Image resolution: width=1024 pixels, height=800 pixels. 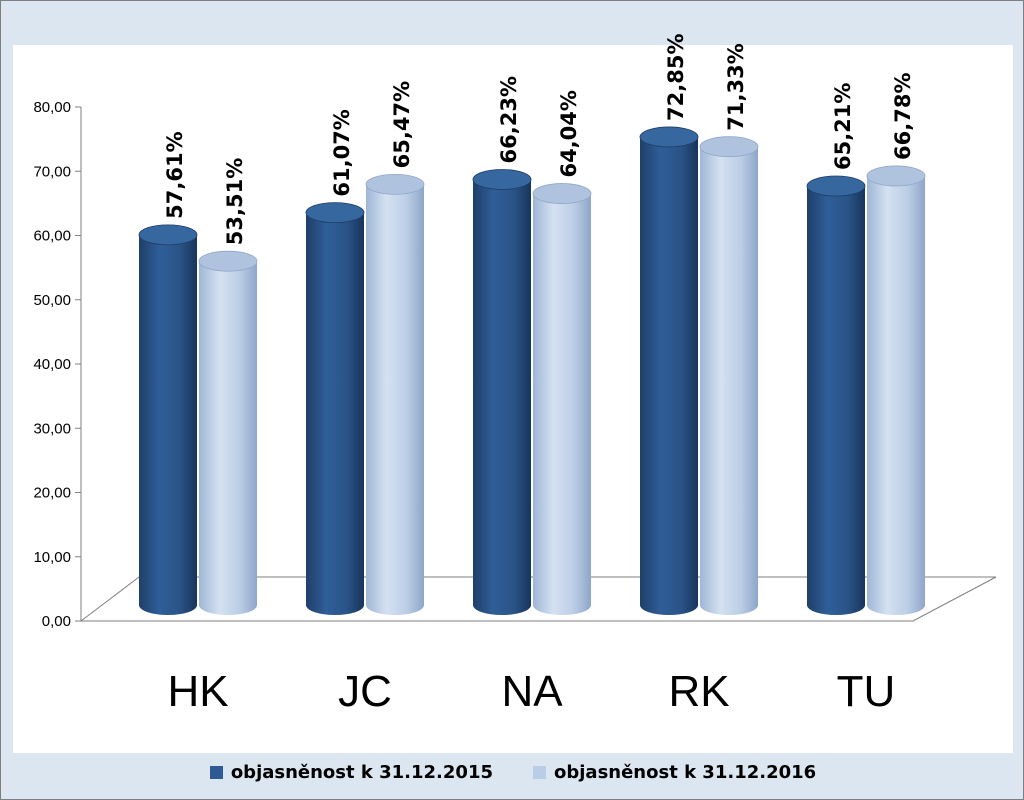 I want to click on data-label: 61,07%, so click(x=342, y=152).